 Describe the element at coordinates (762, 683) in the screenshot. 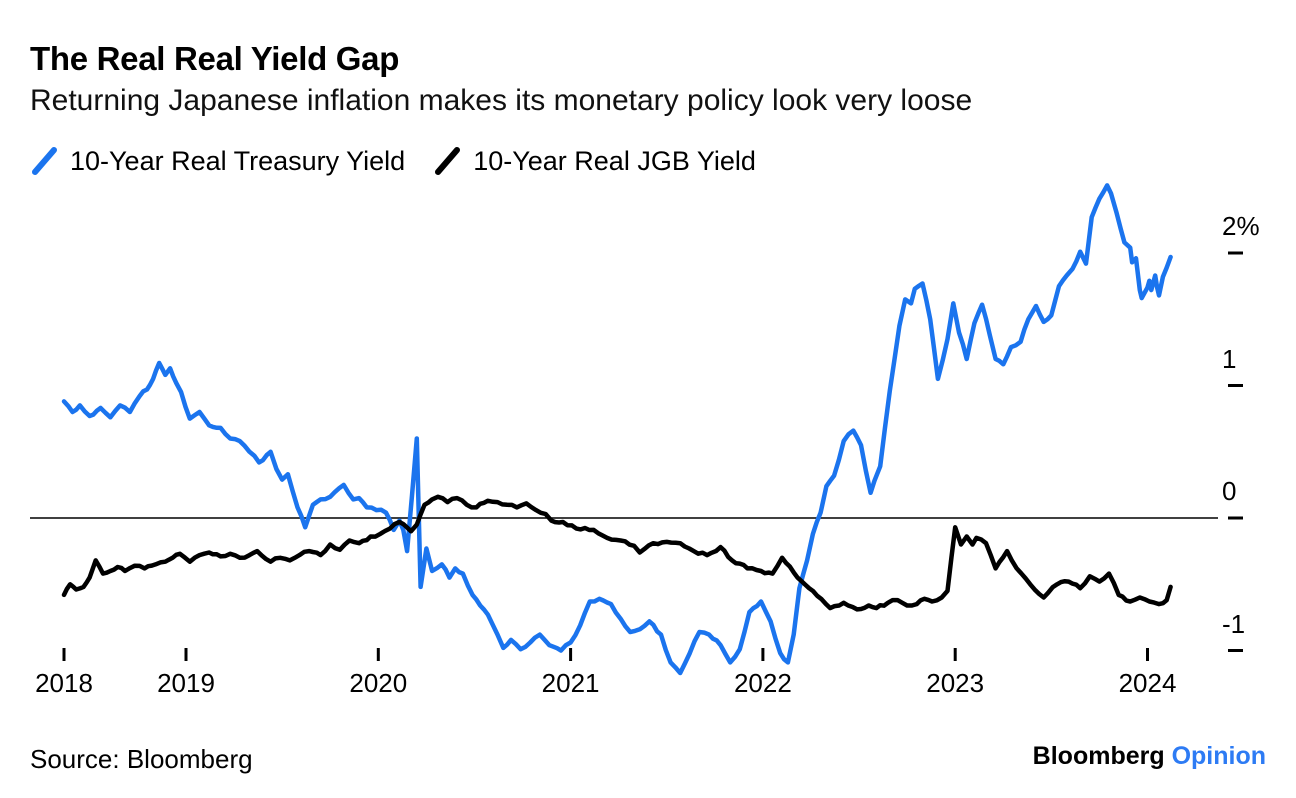

I see `x-tick-label-2022: 2022` at that location.